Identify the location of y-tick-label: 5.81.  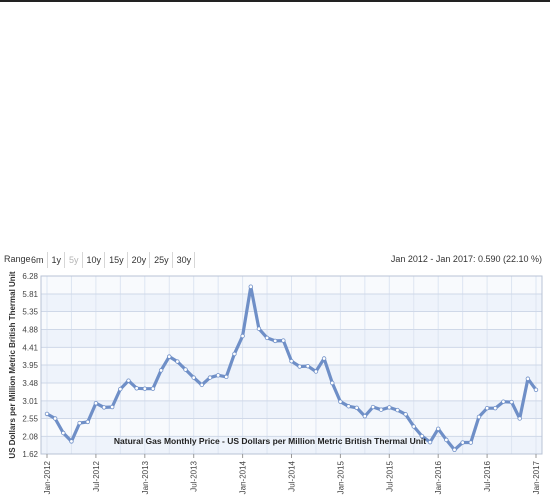
(30, 294).